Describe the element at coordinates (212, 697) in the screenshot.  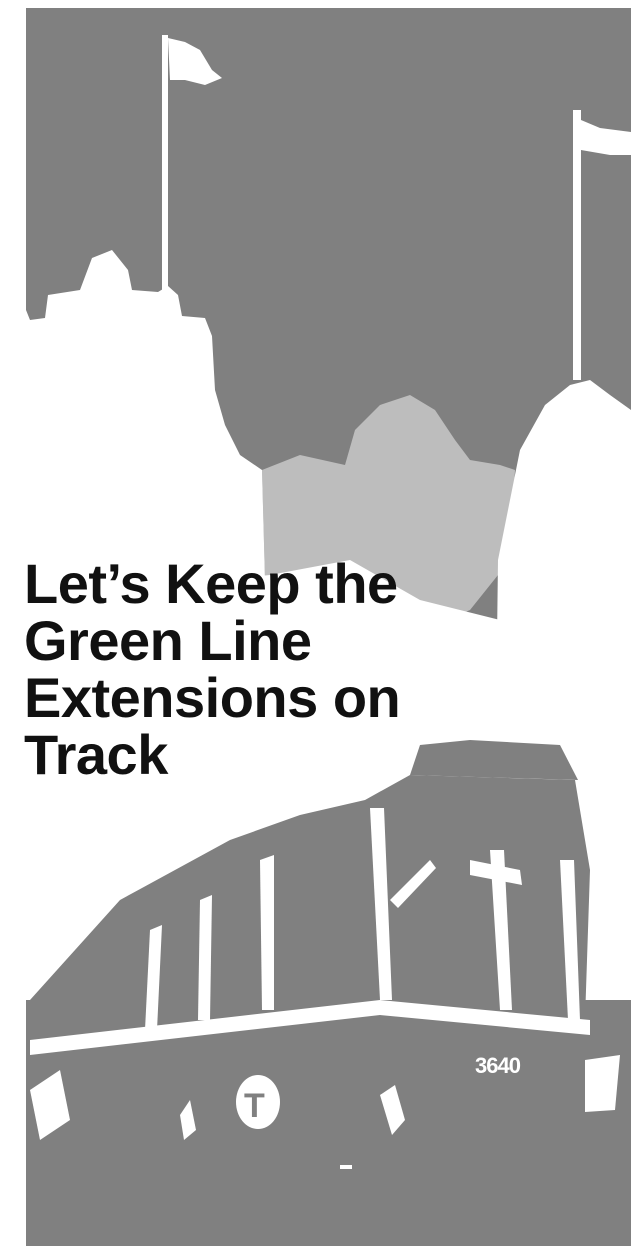
I see `headline-line-3: Extensions on` at that location.